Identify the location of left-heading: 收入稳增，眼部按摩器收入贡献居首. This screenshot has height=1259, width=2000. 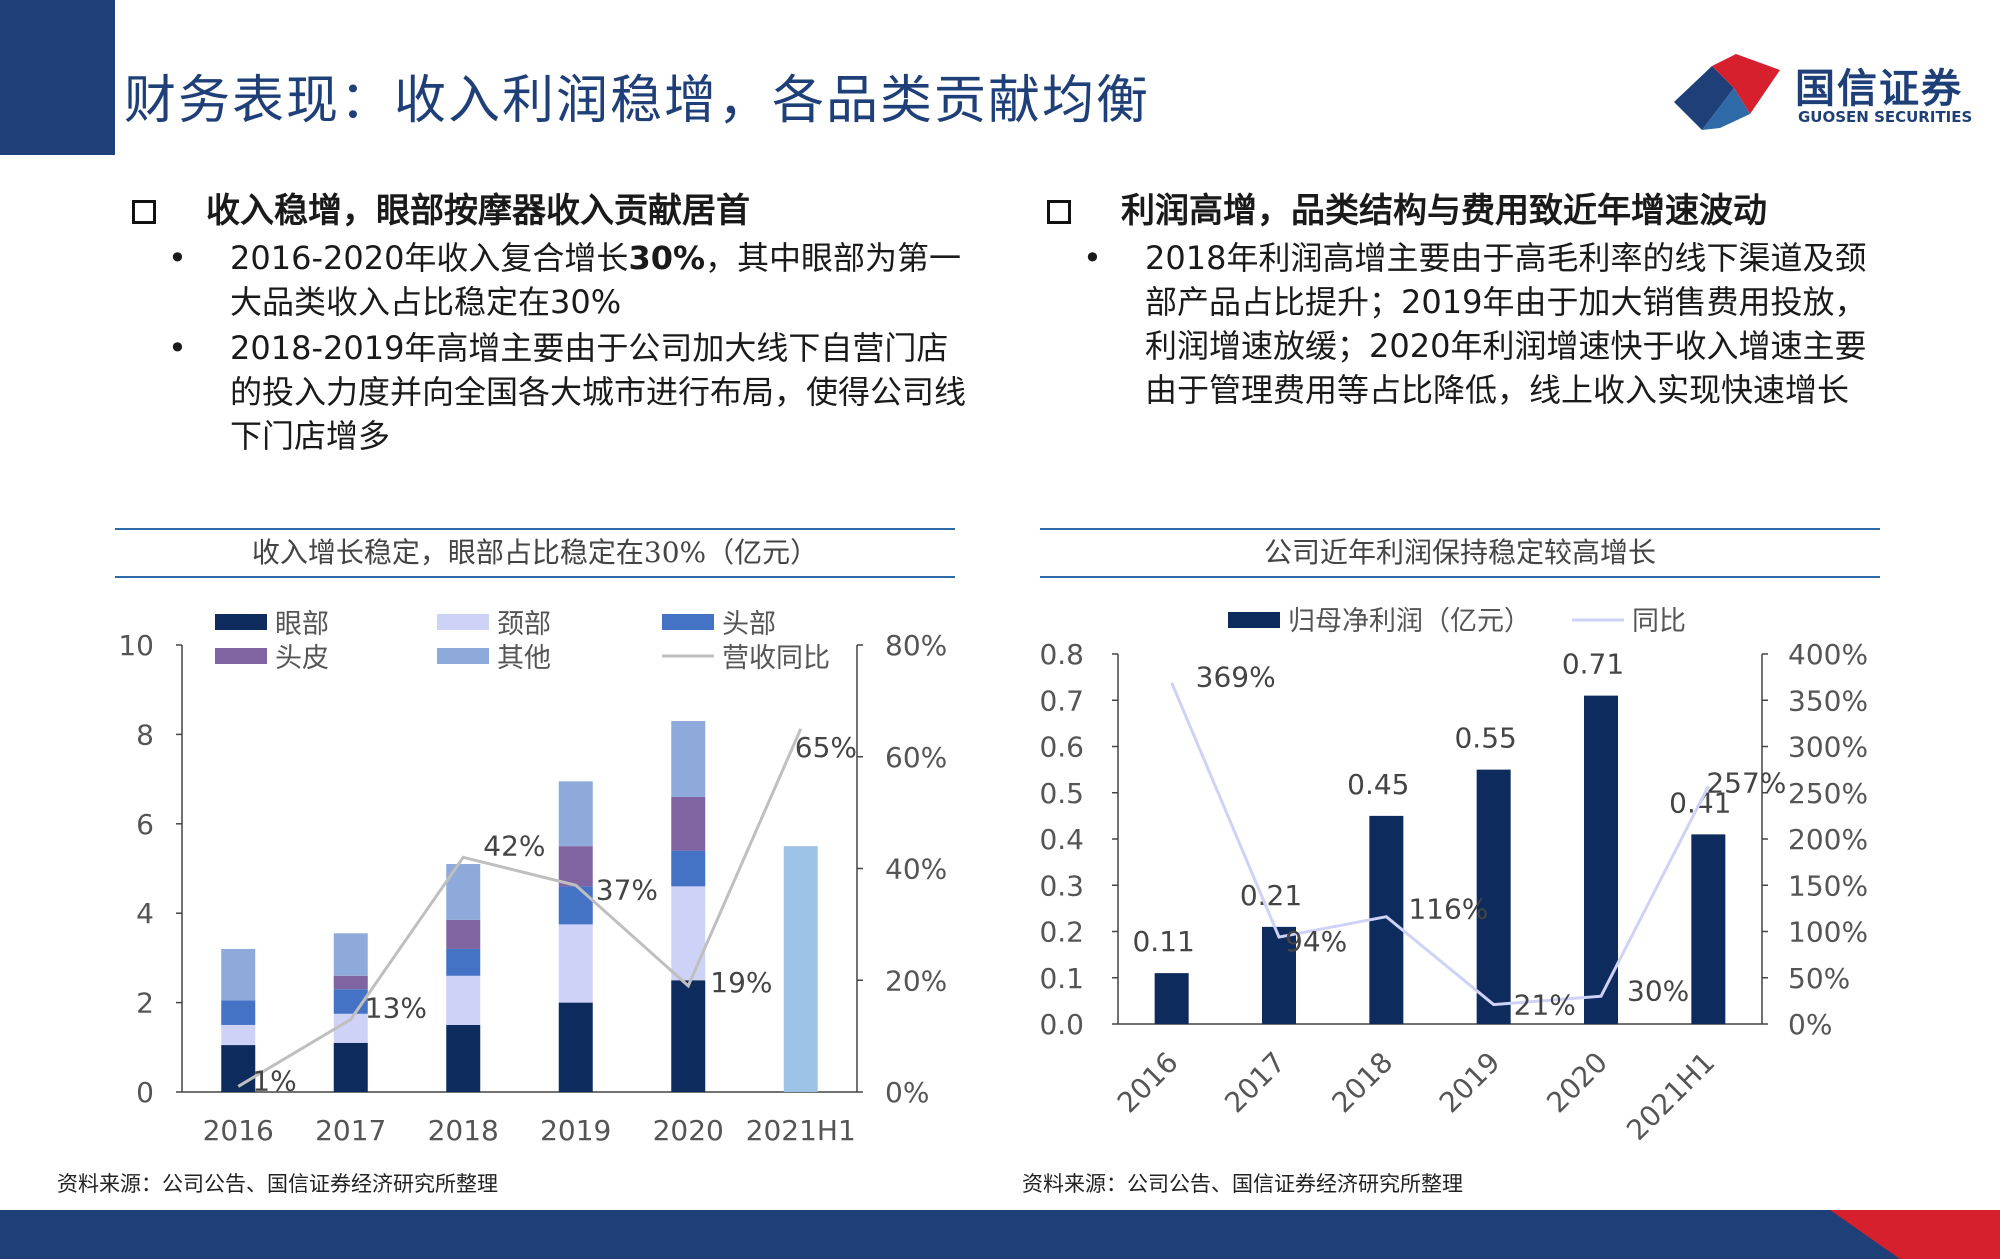
(548, 211).